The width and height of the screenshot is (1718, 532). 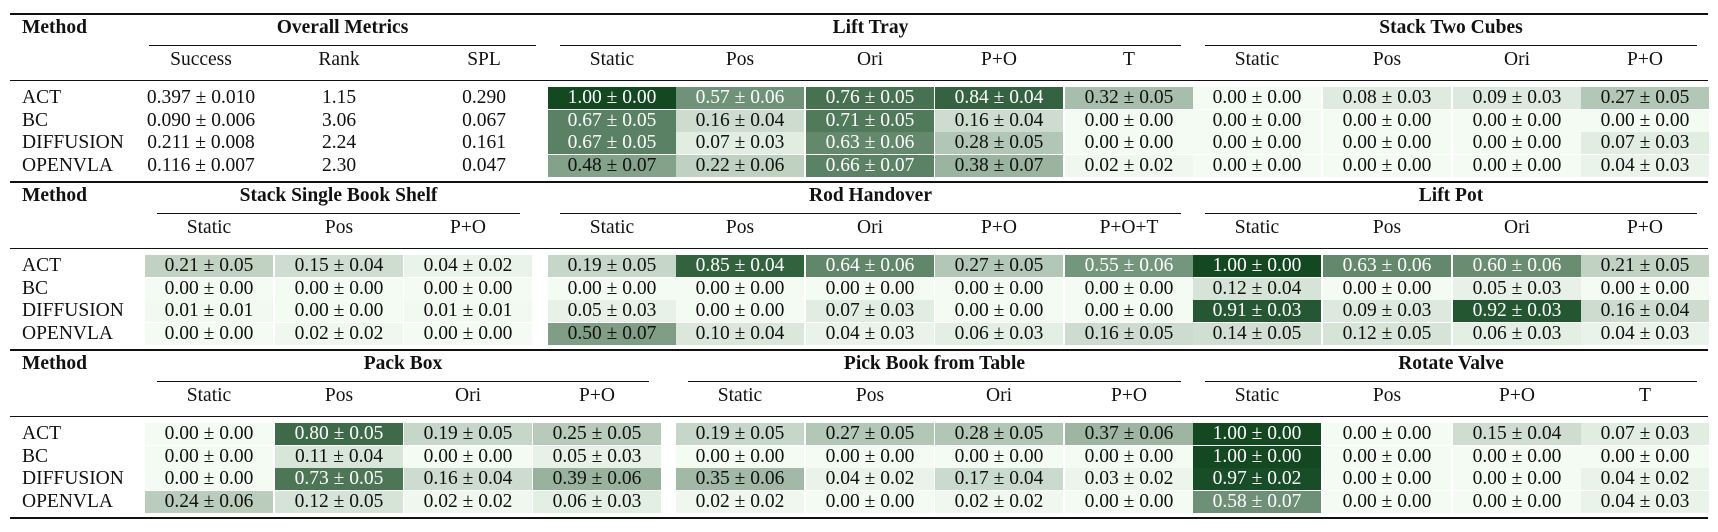 I want to click on table-cell: 0.397 ± 0.010, so click(x=201, y=97).